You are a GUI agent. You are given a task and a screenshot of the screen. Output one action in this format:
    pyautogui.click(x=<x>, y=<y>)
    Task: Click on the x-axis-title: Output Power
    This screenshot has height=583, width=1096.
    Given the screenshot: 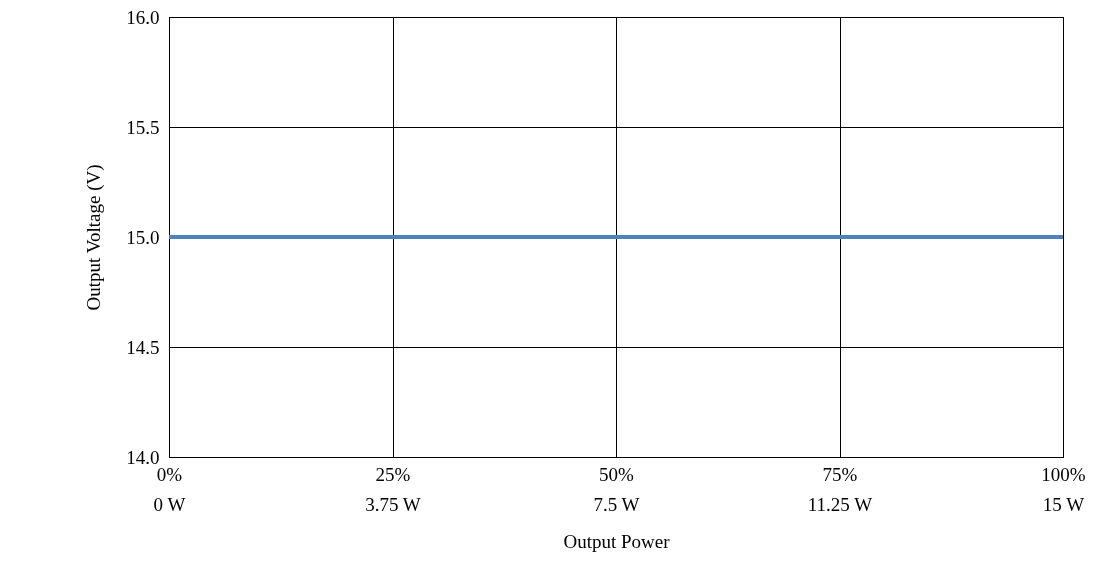 What is the action you would take?
    pyautogui.click(x=617, y=541)
    